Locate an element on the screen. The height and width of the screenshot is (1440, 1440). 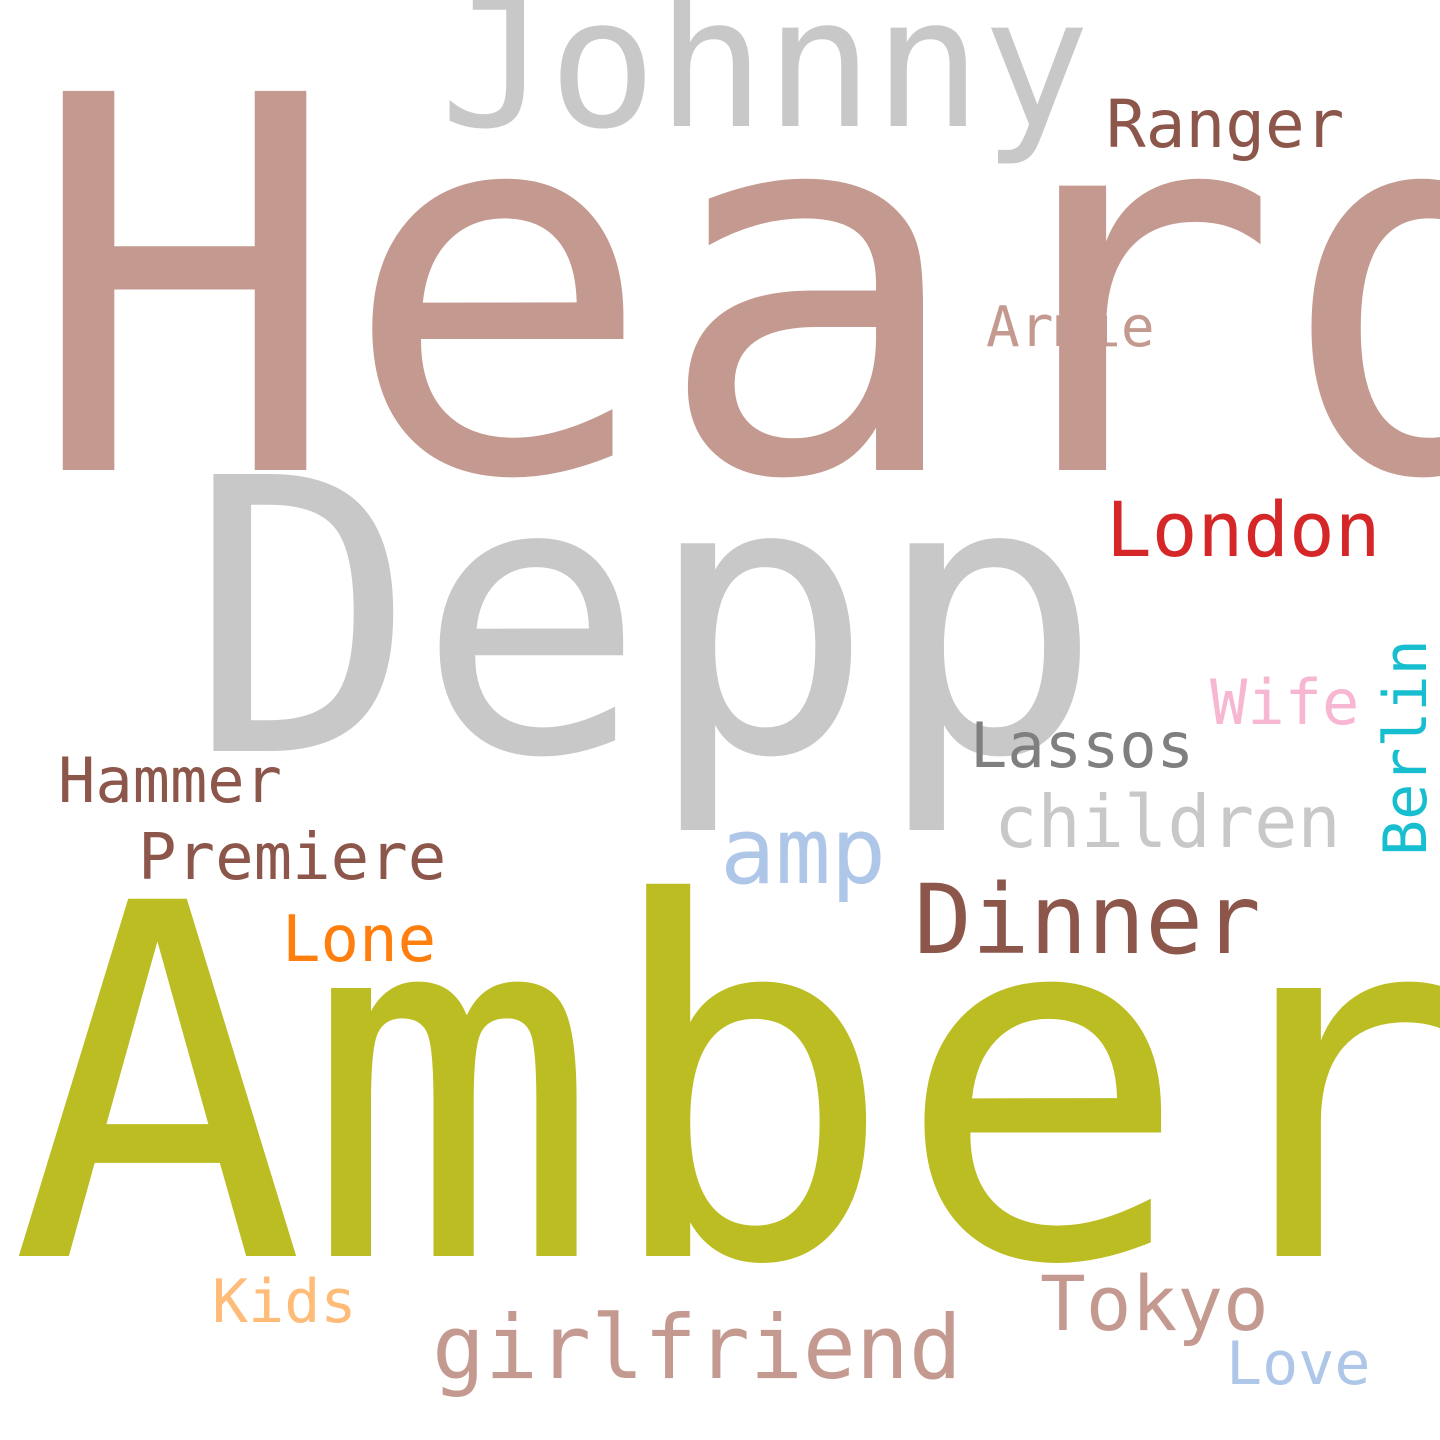
word-amp: amp is located at coordinates (803, 851).